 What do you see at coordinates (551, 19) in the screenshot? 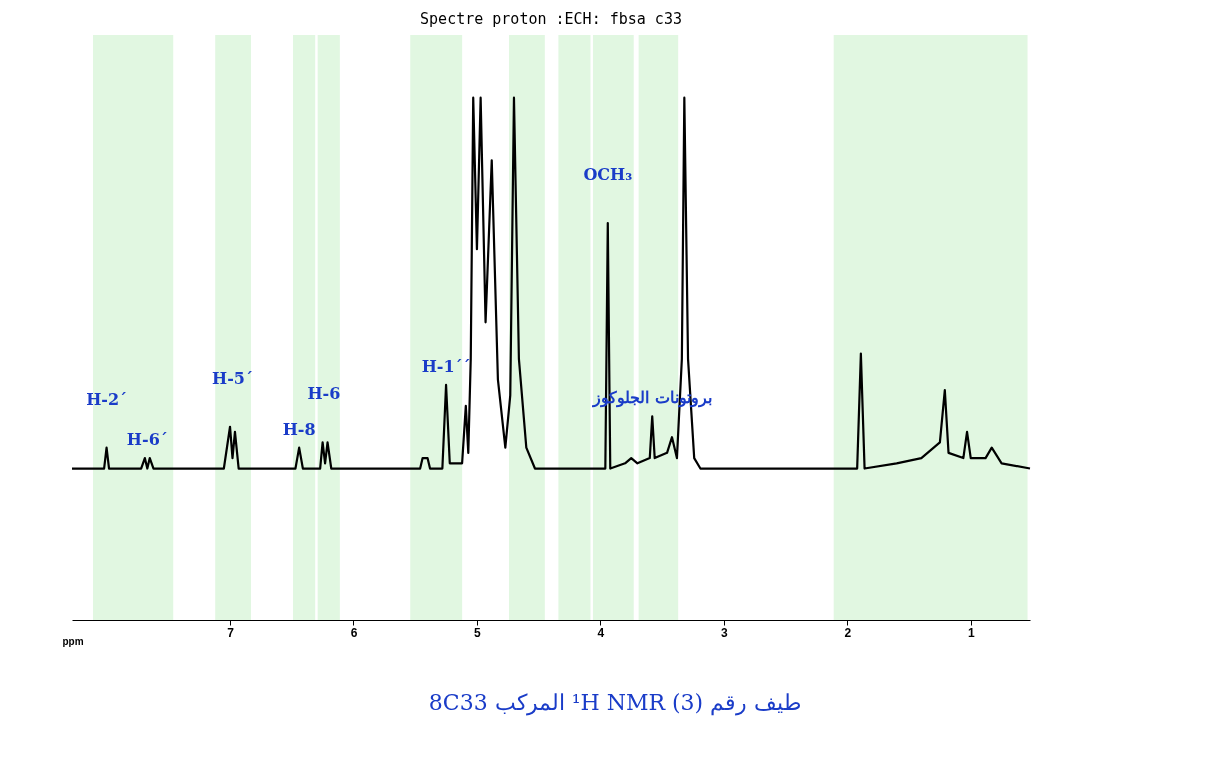
I see `chart-title: Spectre proton :ECH: fbsa c33` at bounding box center [551, 19].